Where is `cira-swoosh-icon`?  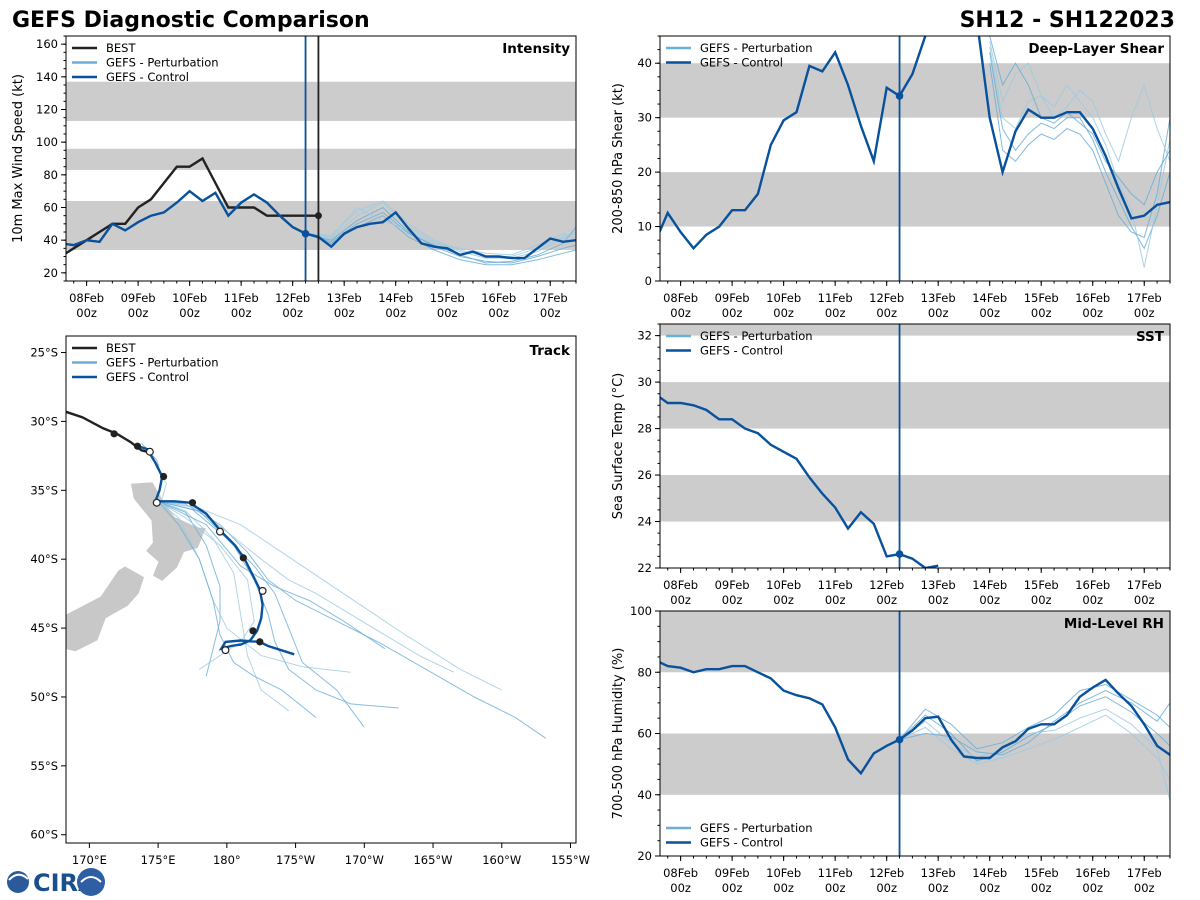
cira-swoosh-icon is located at coordinates (18, 877).